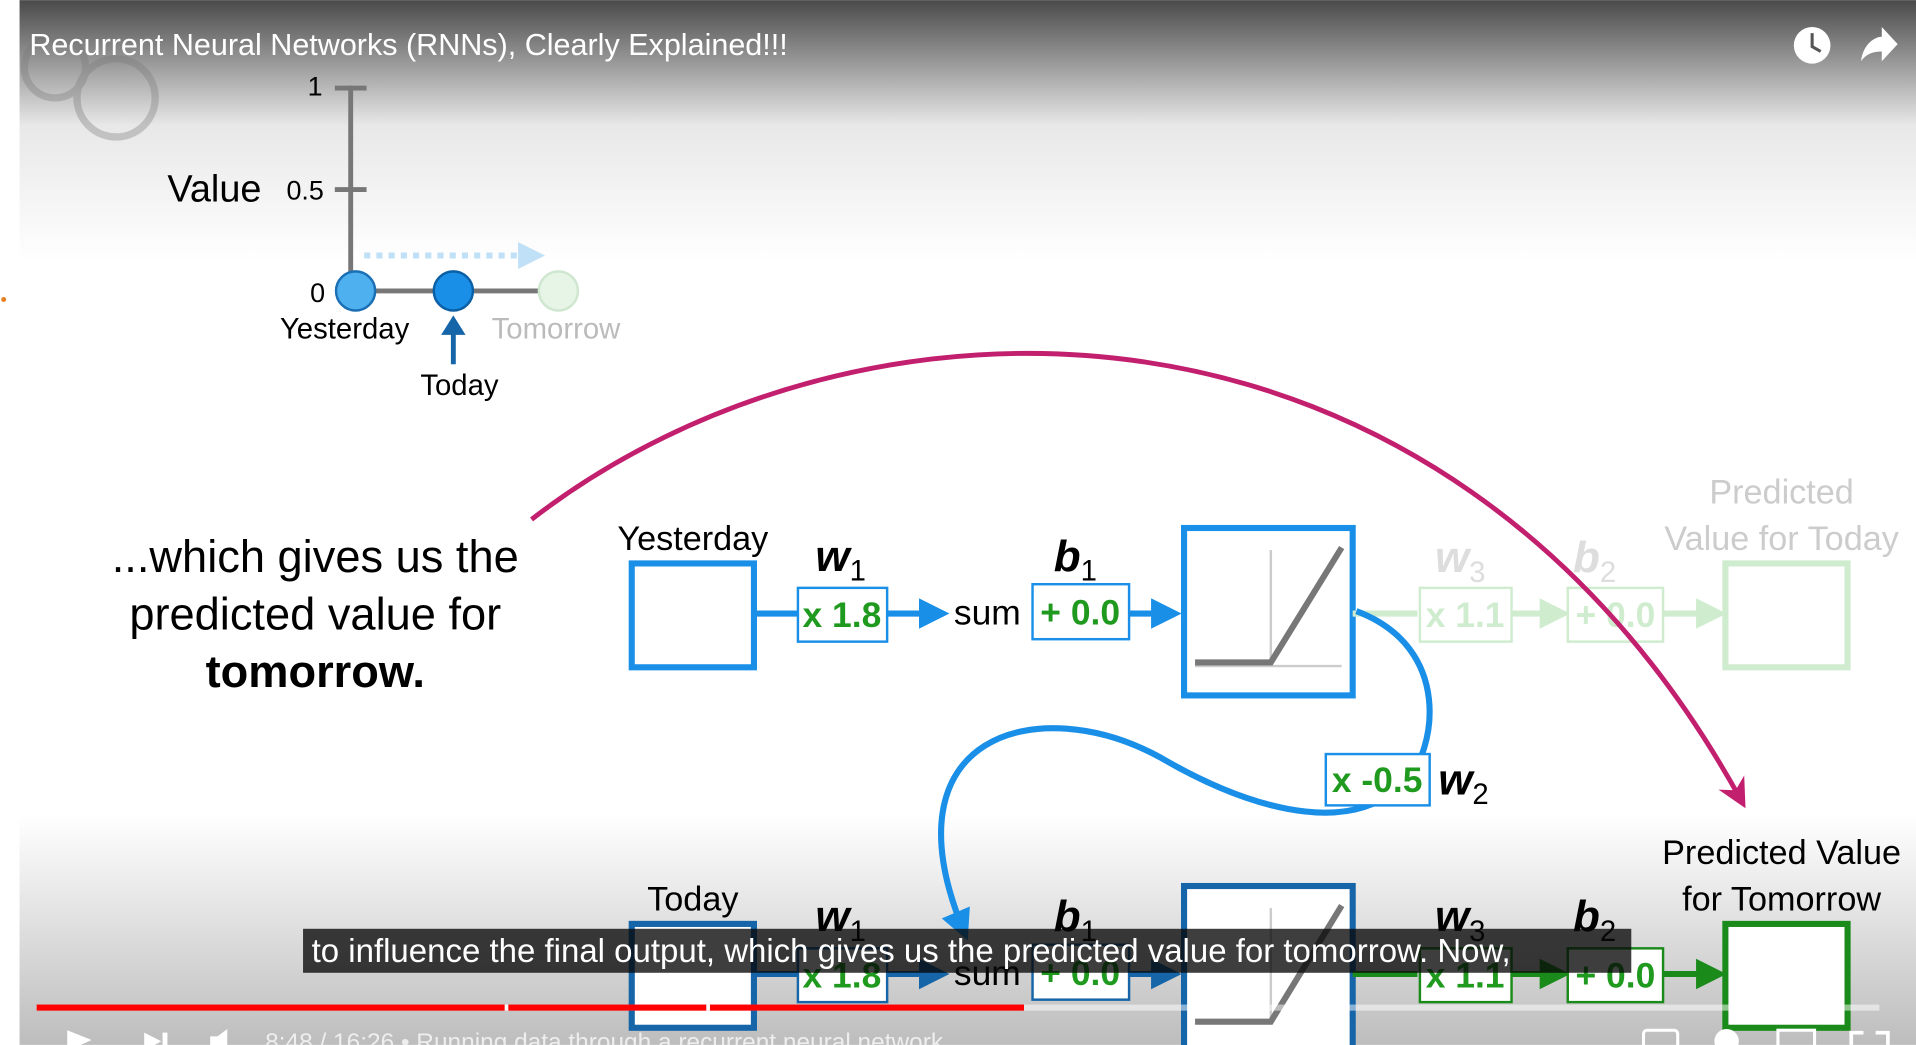  Describe the element at coordinates (1879, 44) in the screenshot. I see `share-icon` at that location.